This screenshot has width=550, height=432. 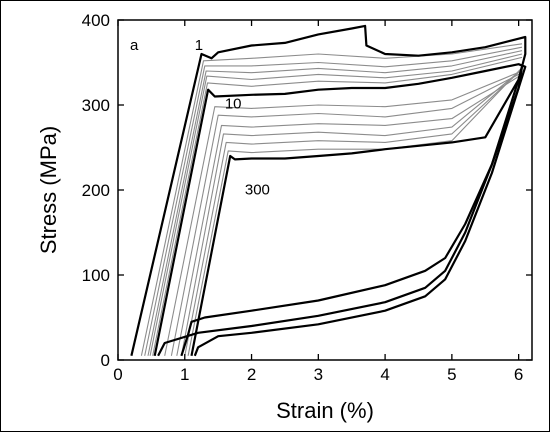 What do you see at coordinates (251, 374) in the screenshot?
I see `x-tick-label: 2` at bounding box center [251, 374].